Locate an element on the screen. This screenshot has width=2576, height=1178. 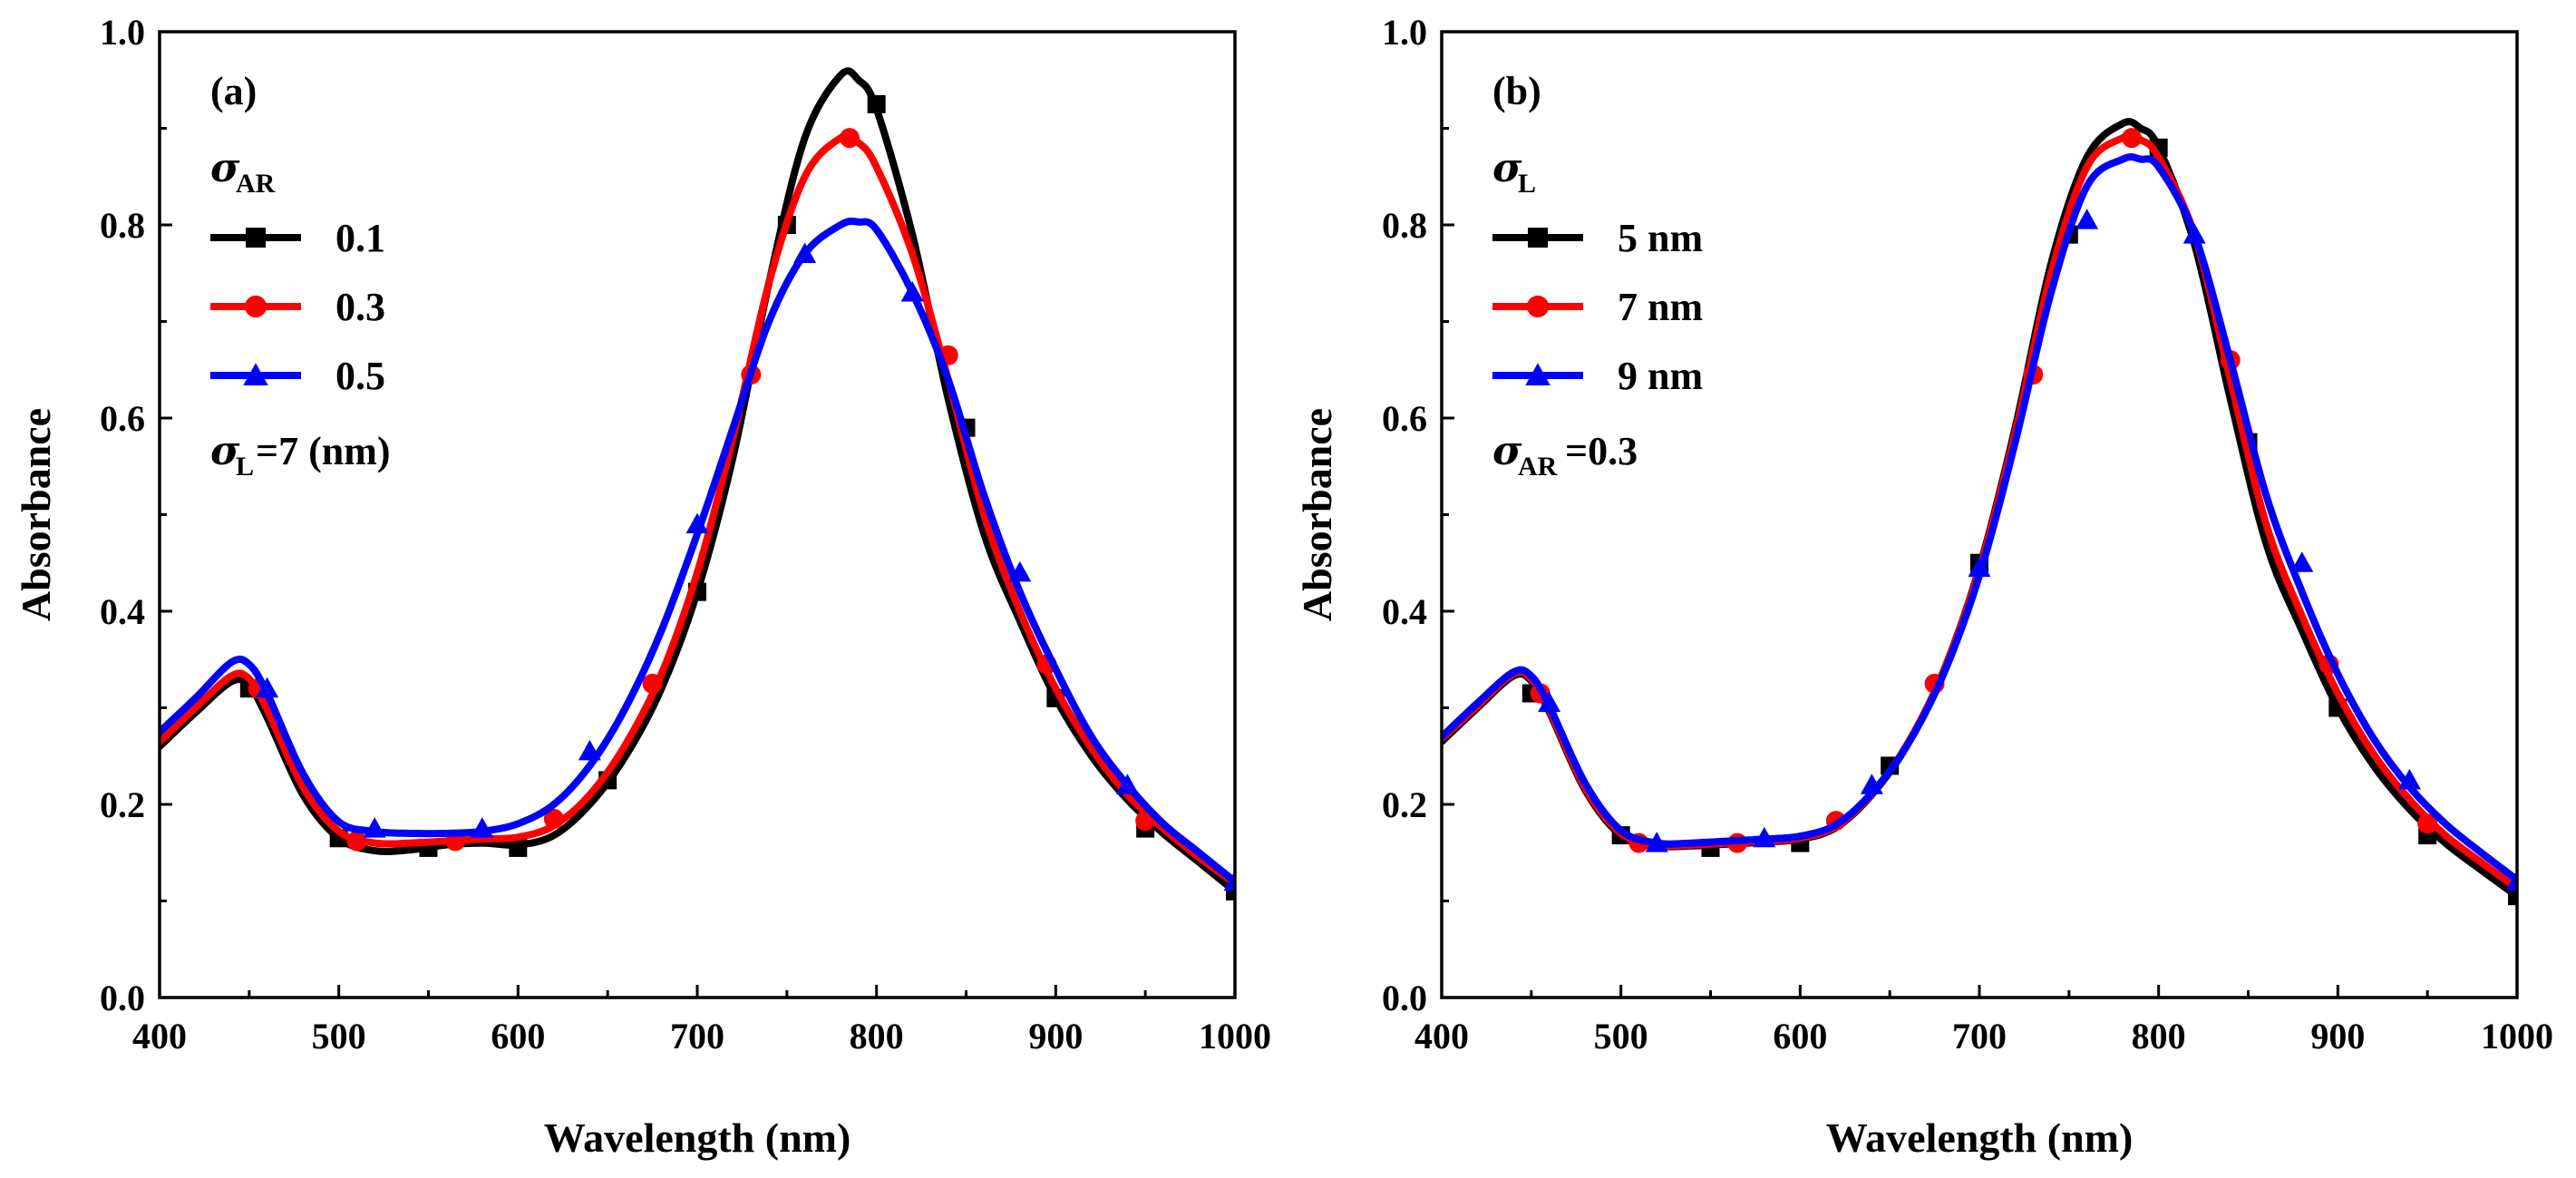
legend-entry: 9 nm is located at coordinates (1597, 376).